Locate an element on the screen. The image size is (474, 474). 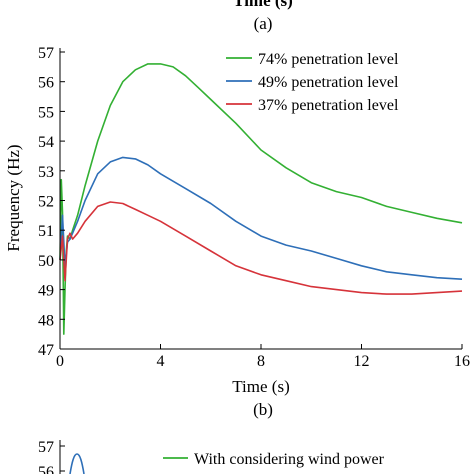
x-tick-label: 12 is located at coordinates (362, 361).